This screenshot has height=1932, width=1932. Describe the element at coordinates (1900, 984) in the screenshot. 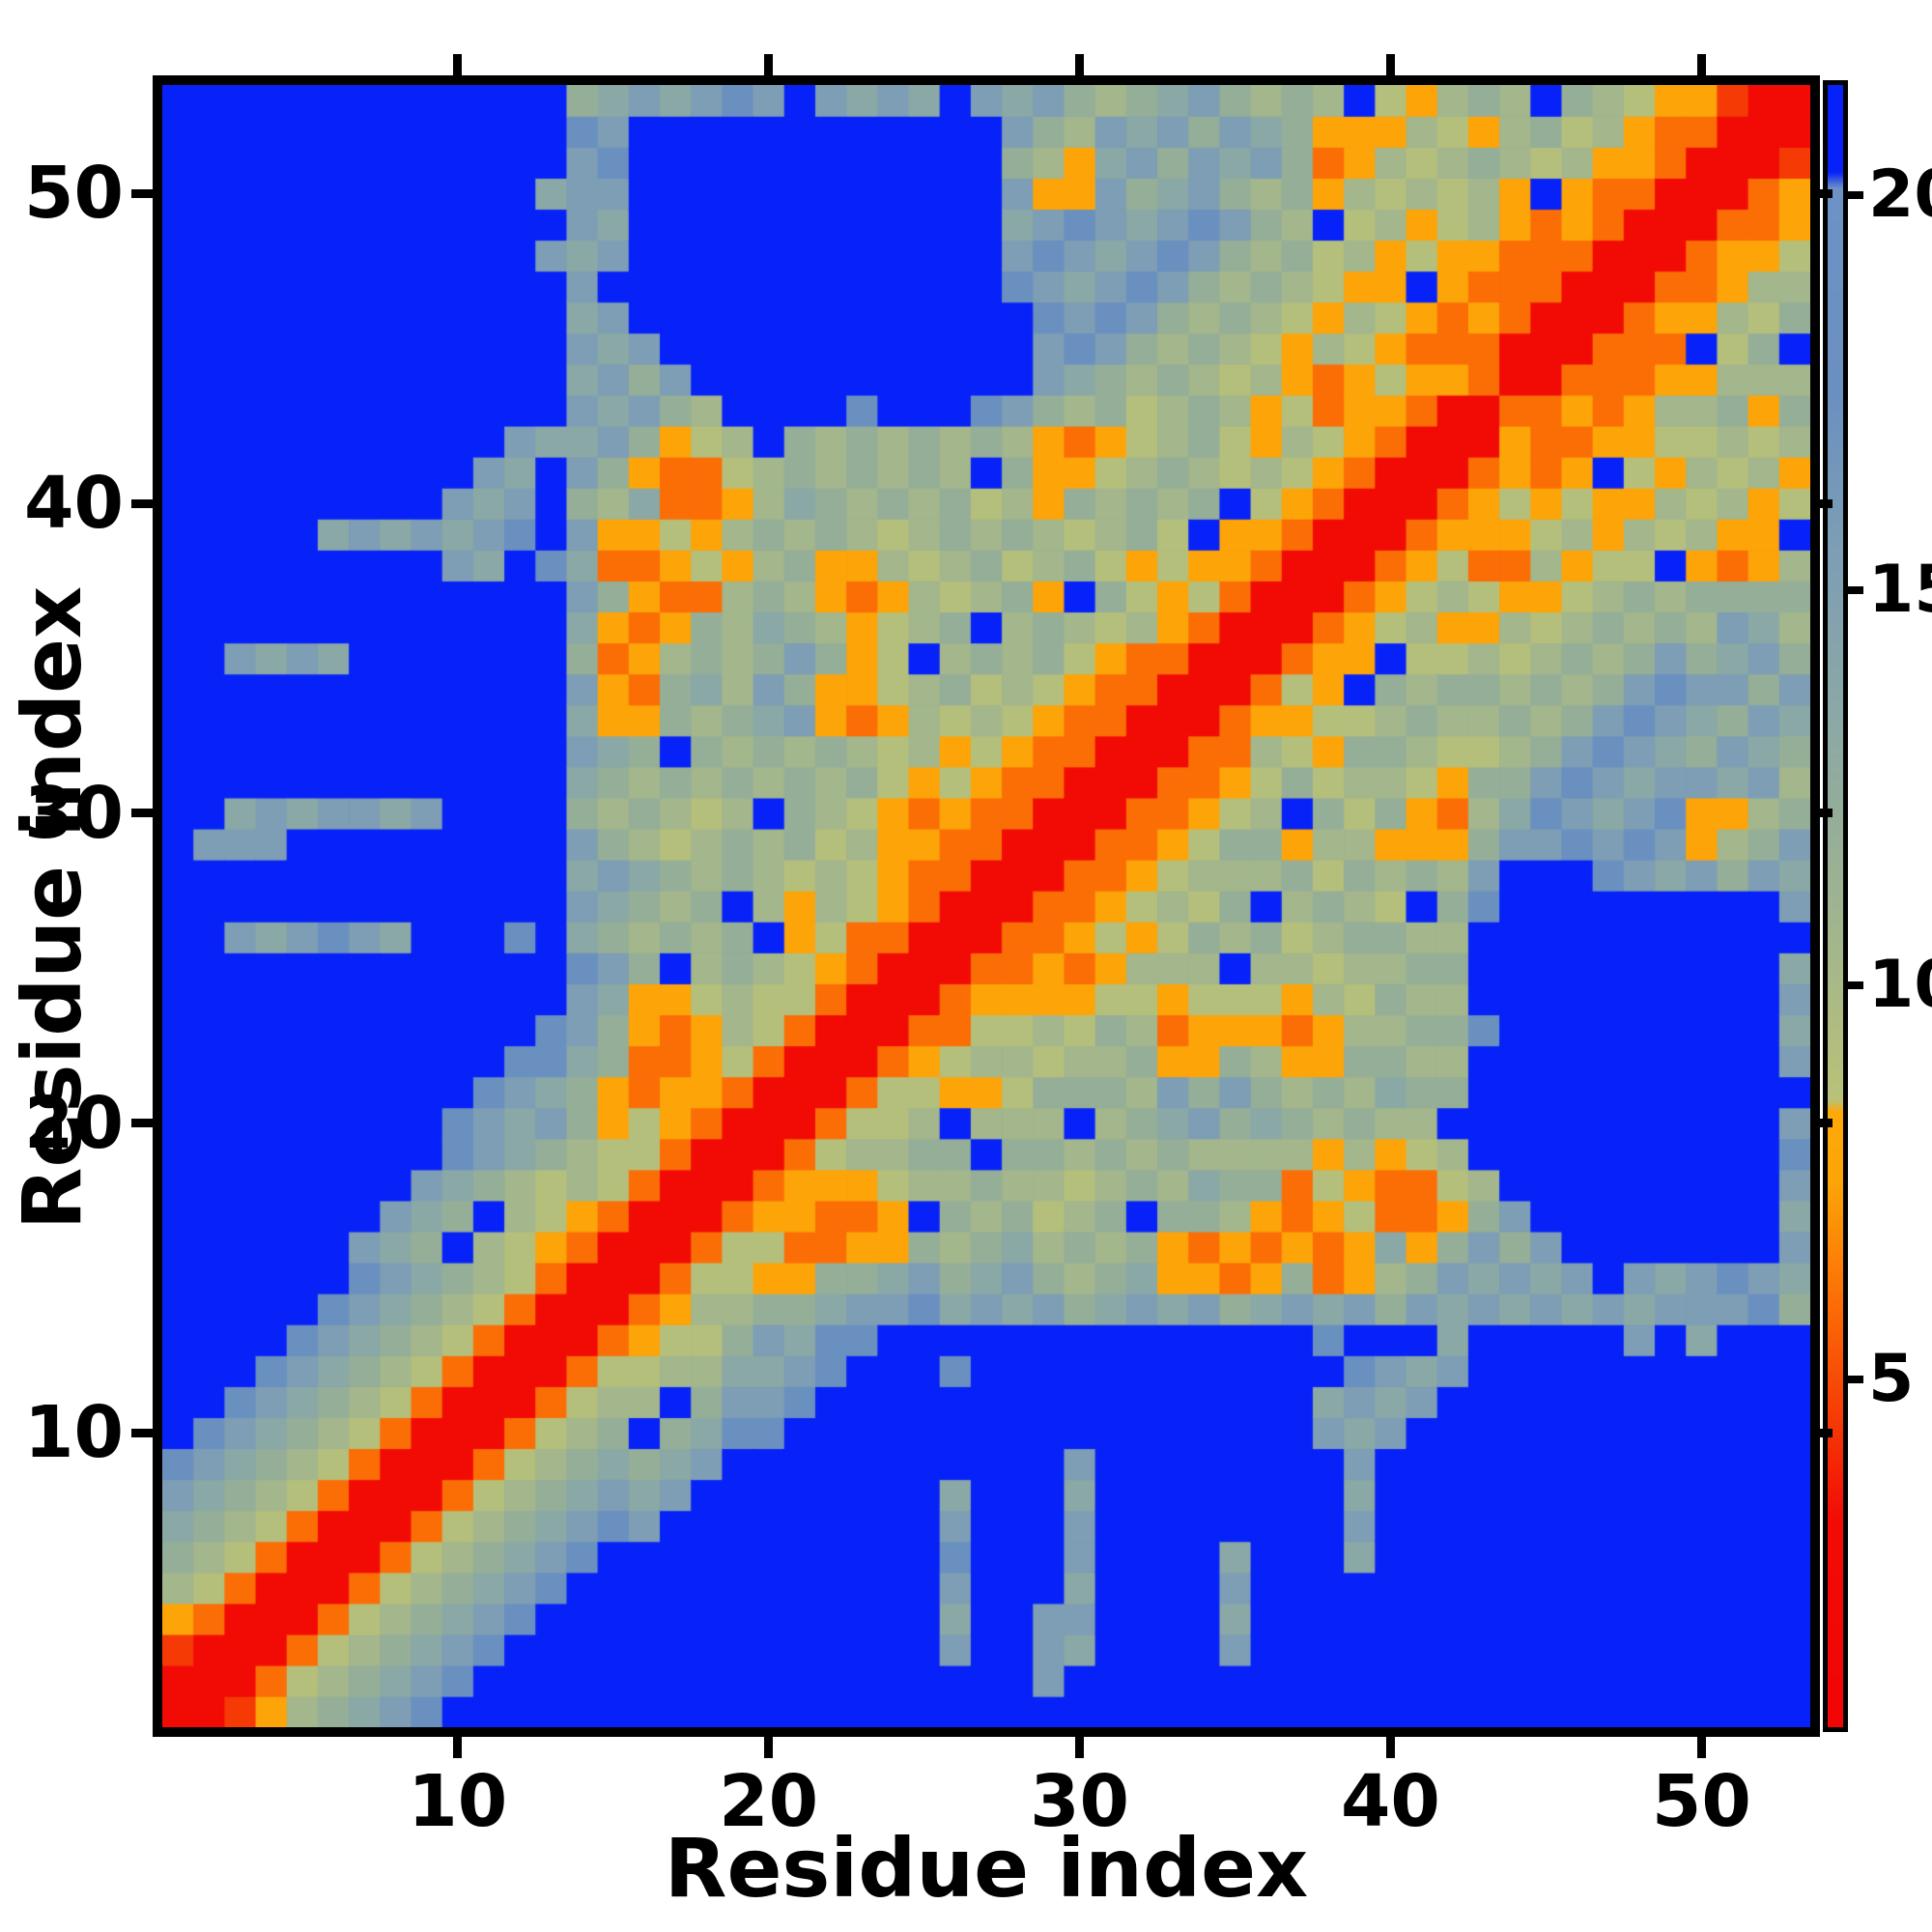

I see `colorbar-tick-label: 10` at that location.